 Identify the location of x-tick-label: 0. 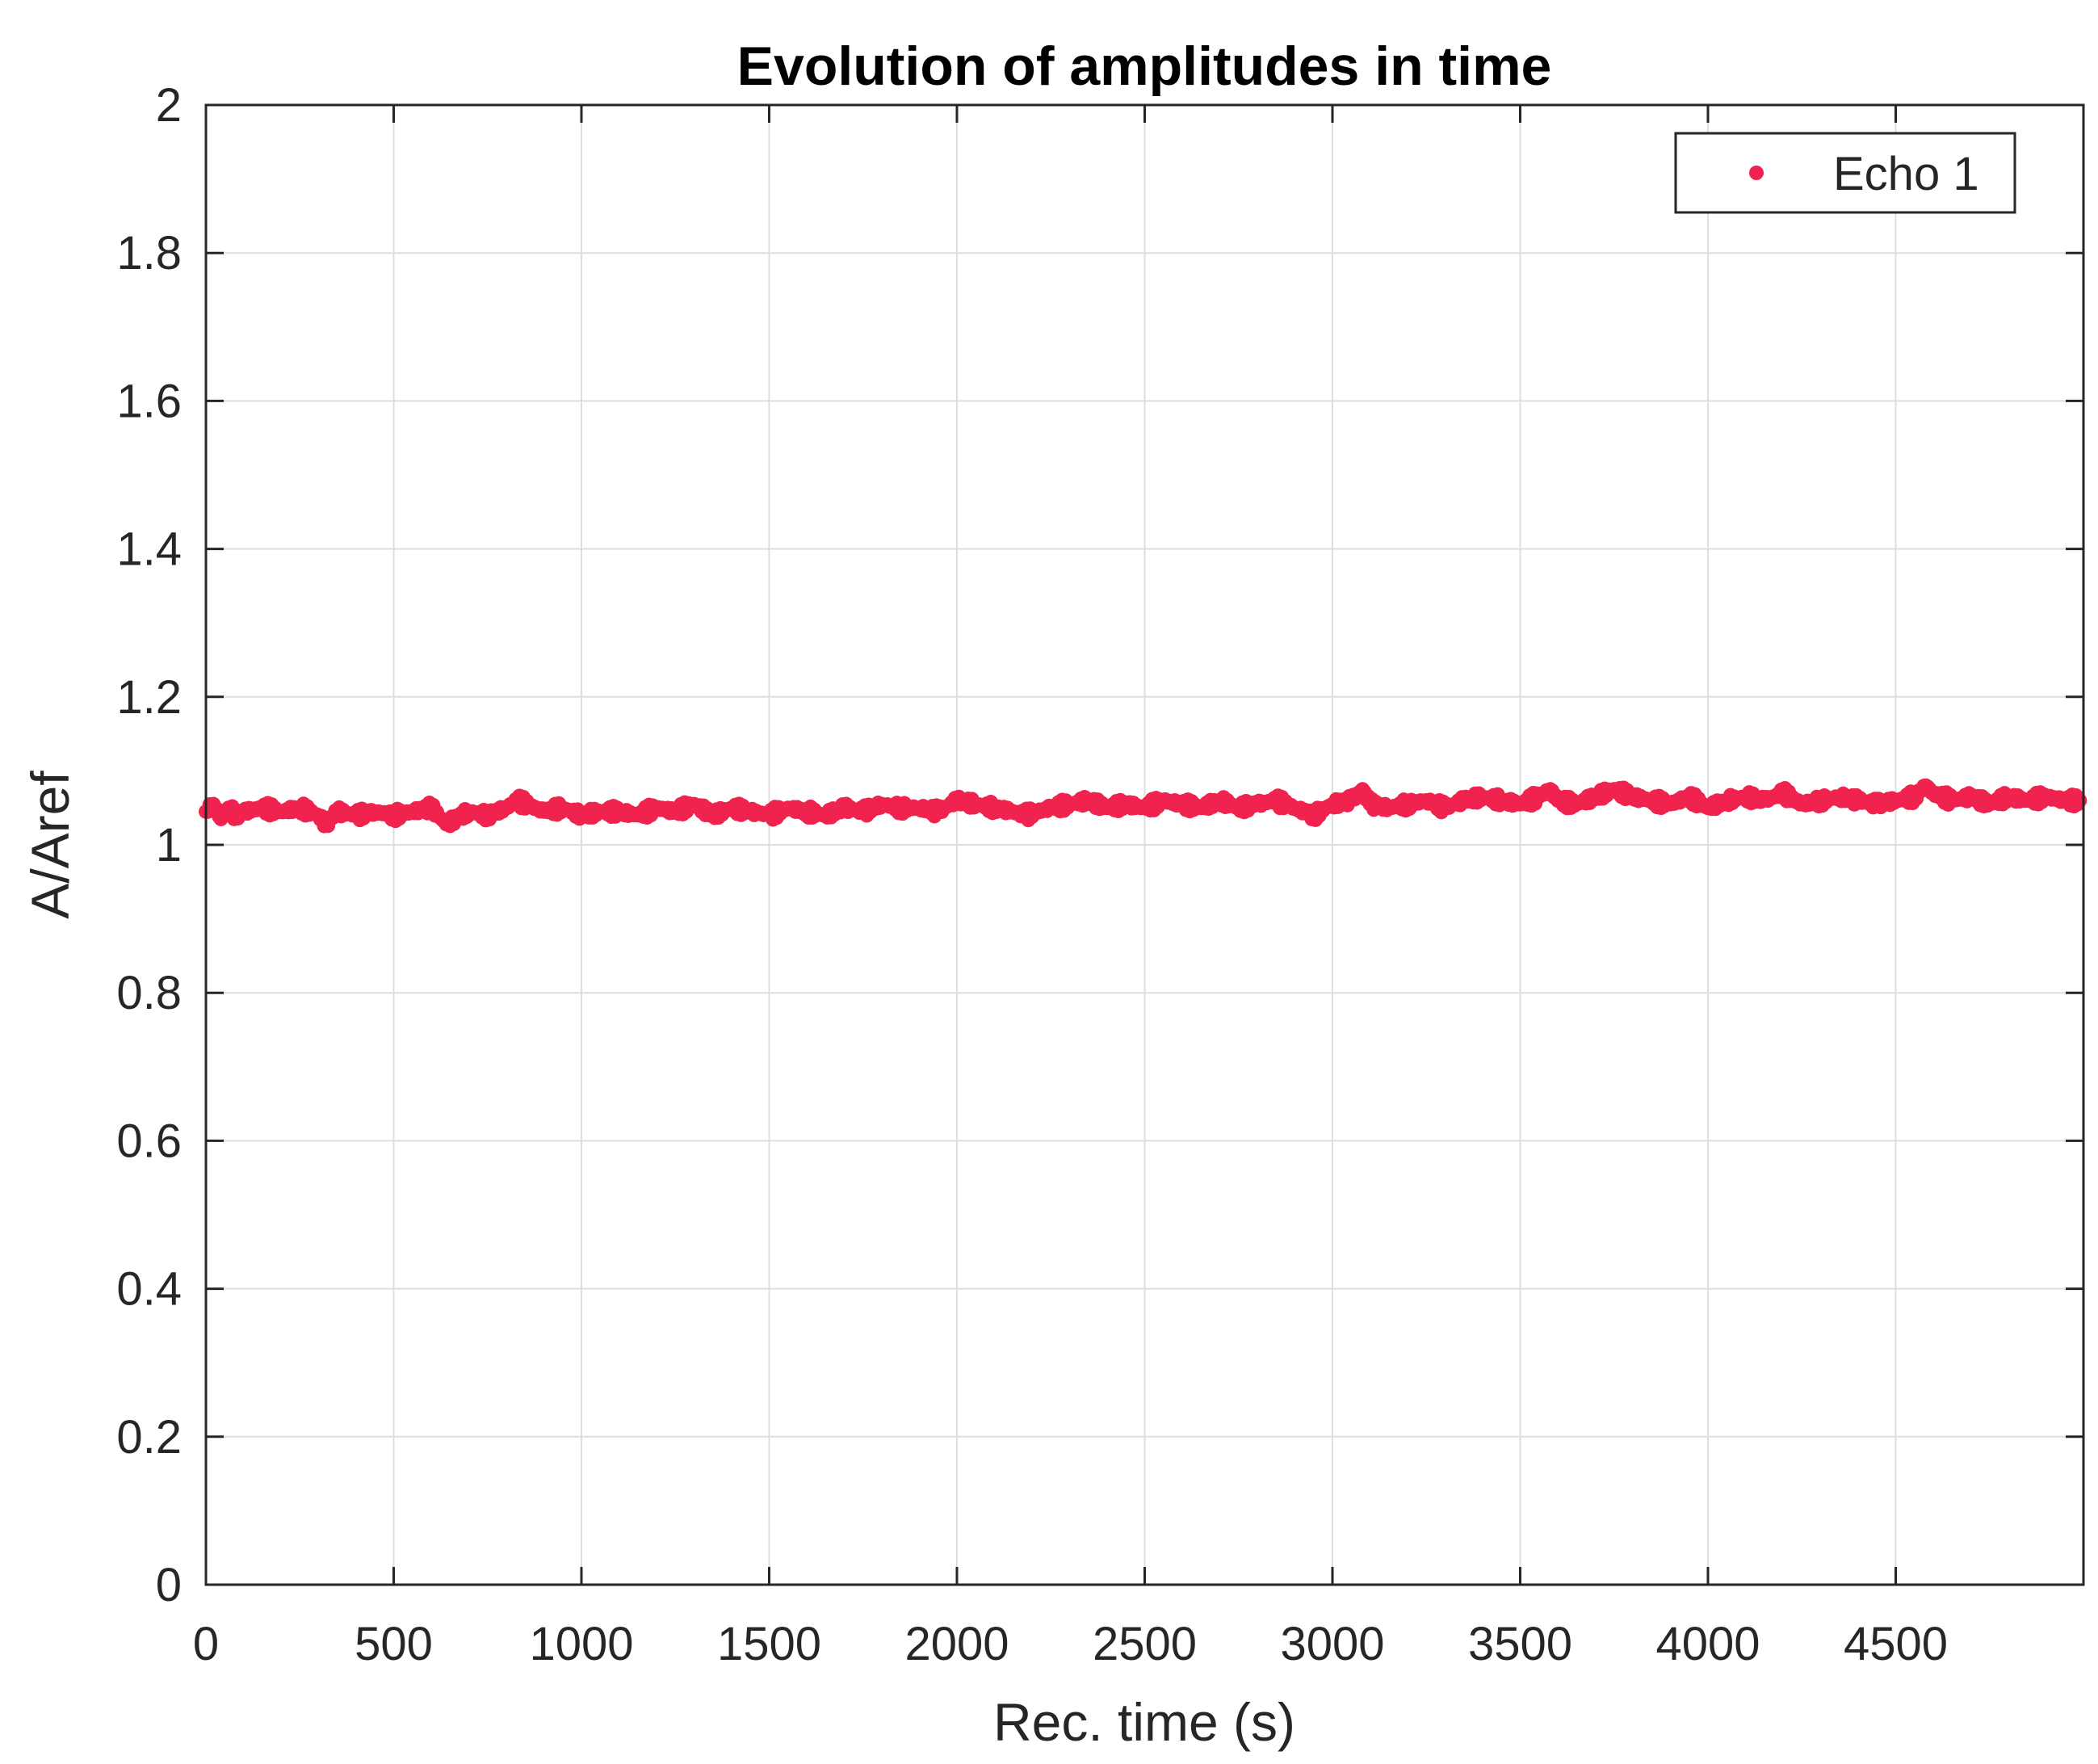
(206, 1644).